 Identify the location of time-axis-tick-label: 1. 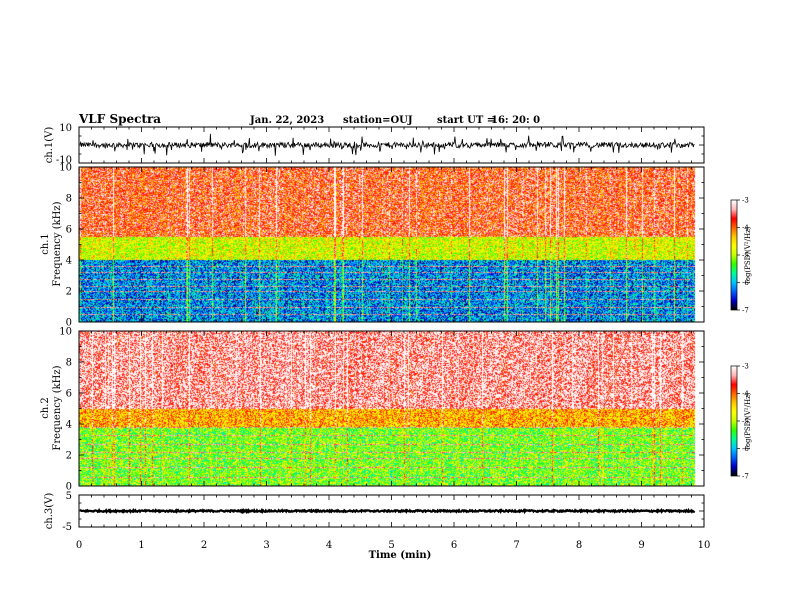
(141, 545).